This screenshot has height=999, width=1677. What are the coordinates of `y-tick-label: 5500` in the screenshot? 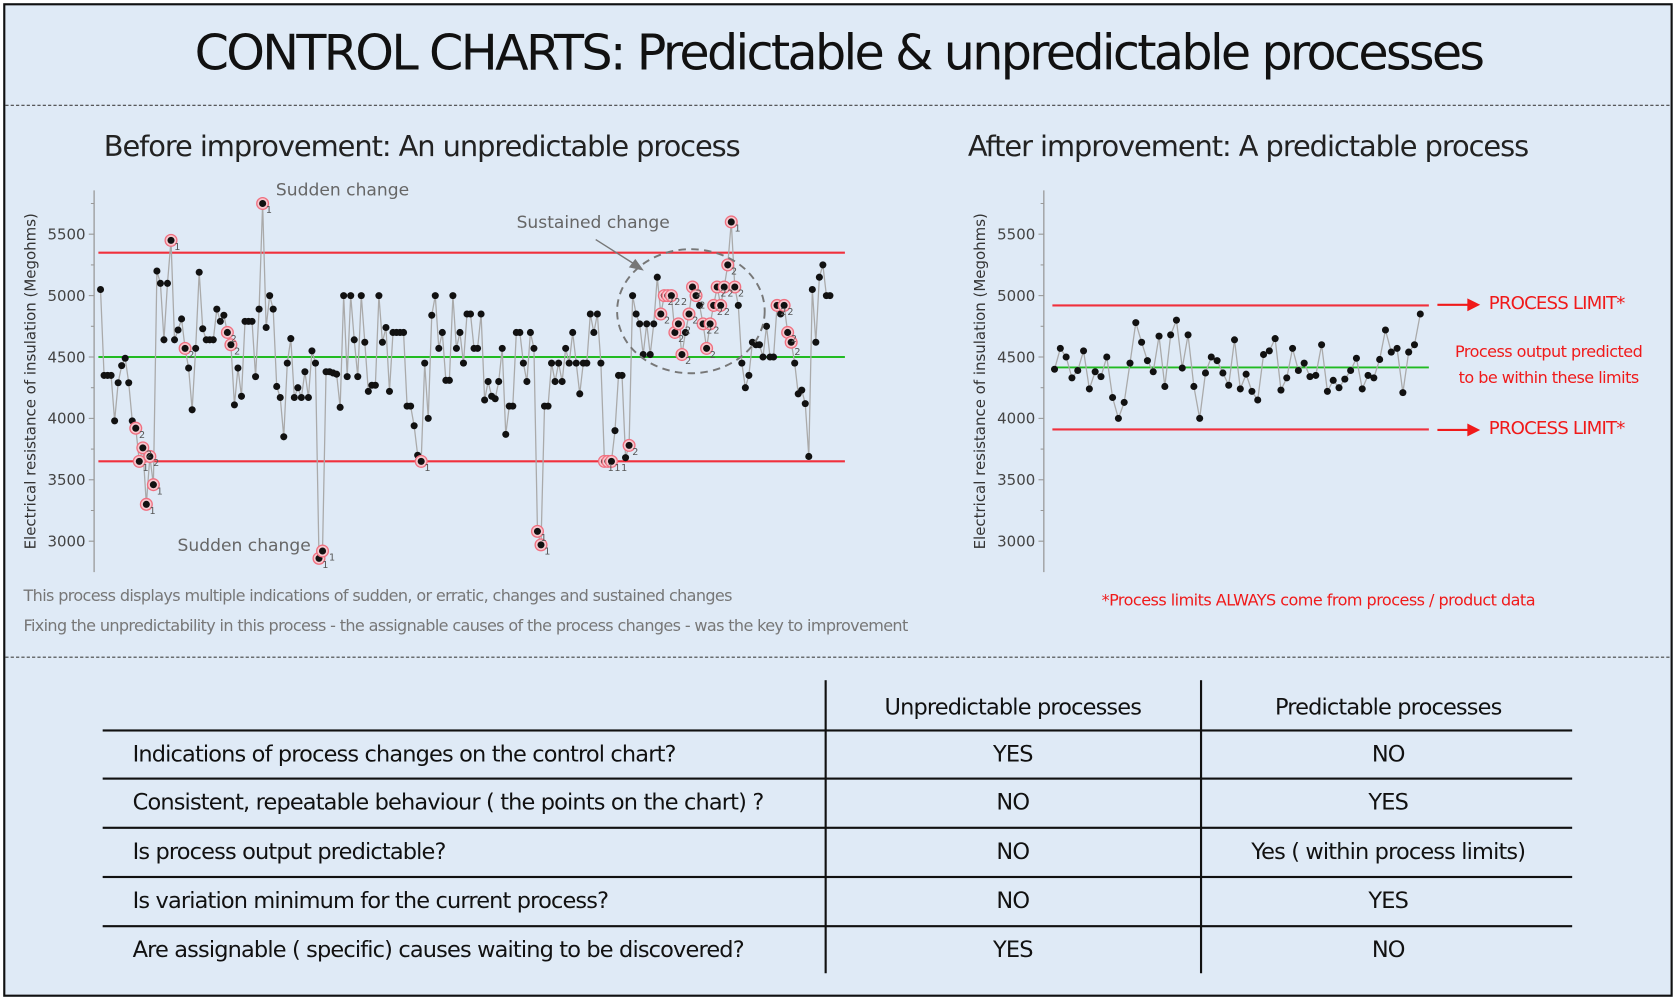 It's located at (1016, 235).